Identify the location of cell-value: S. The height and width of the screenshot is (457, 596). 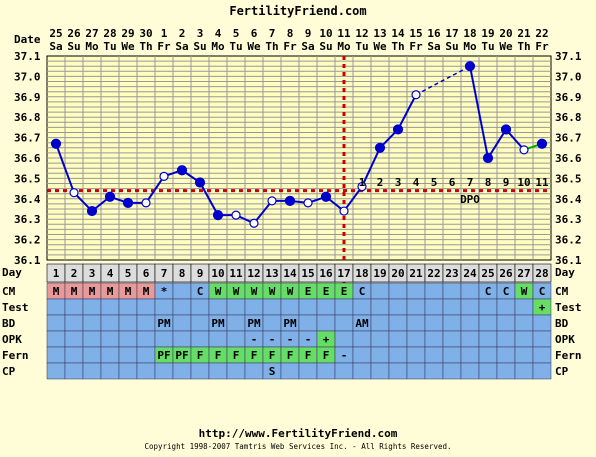
(272, 371).